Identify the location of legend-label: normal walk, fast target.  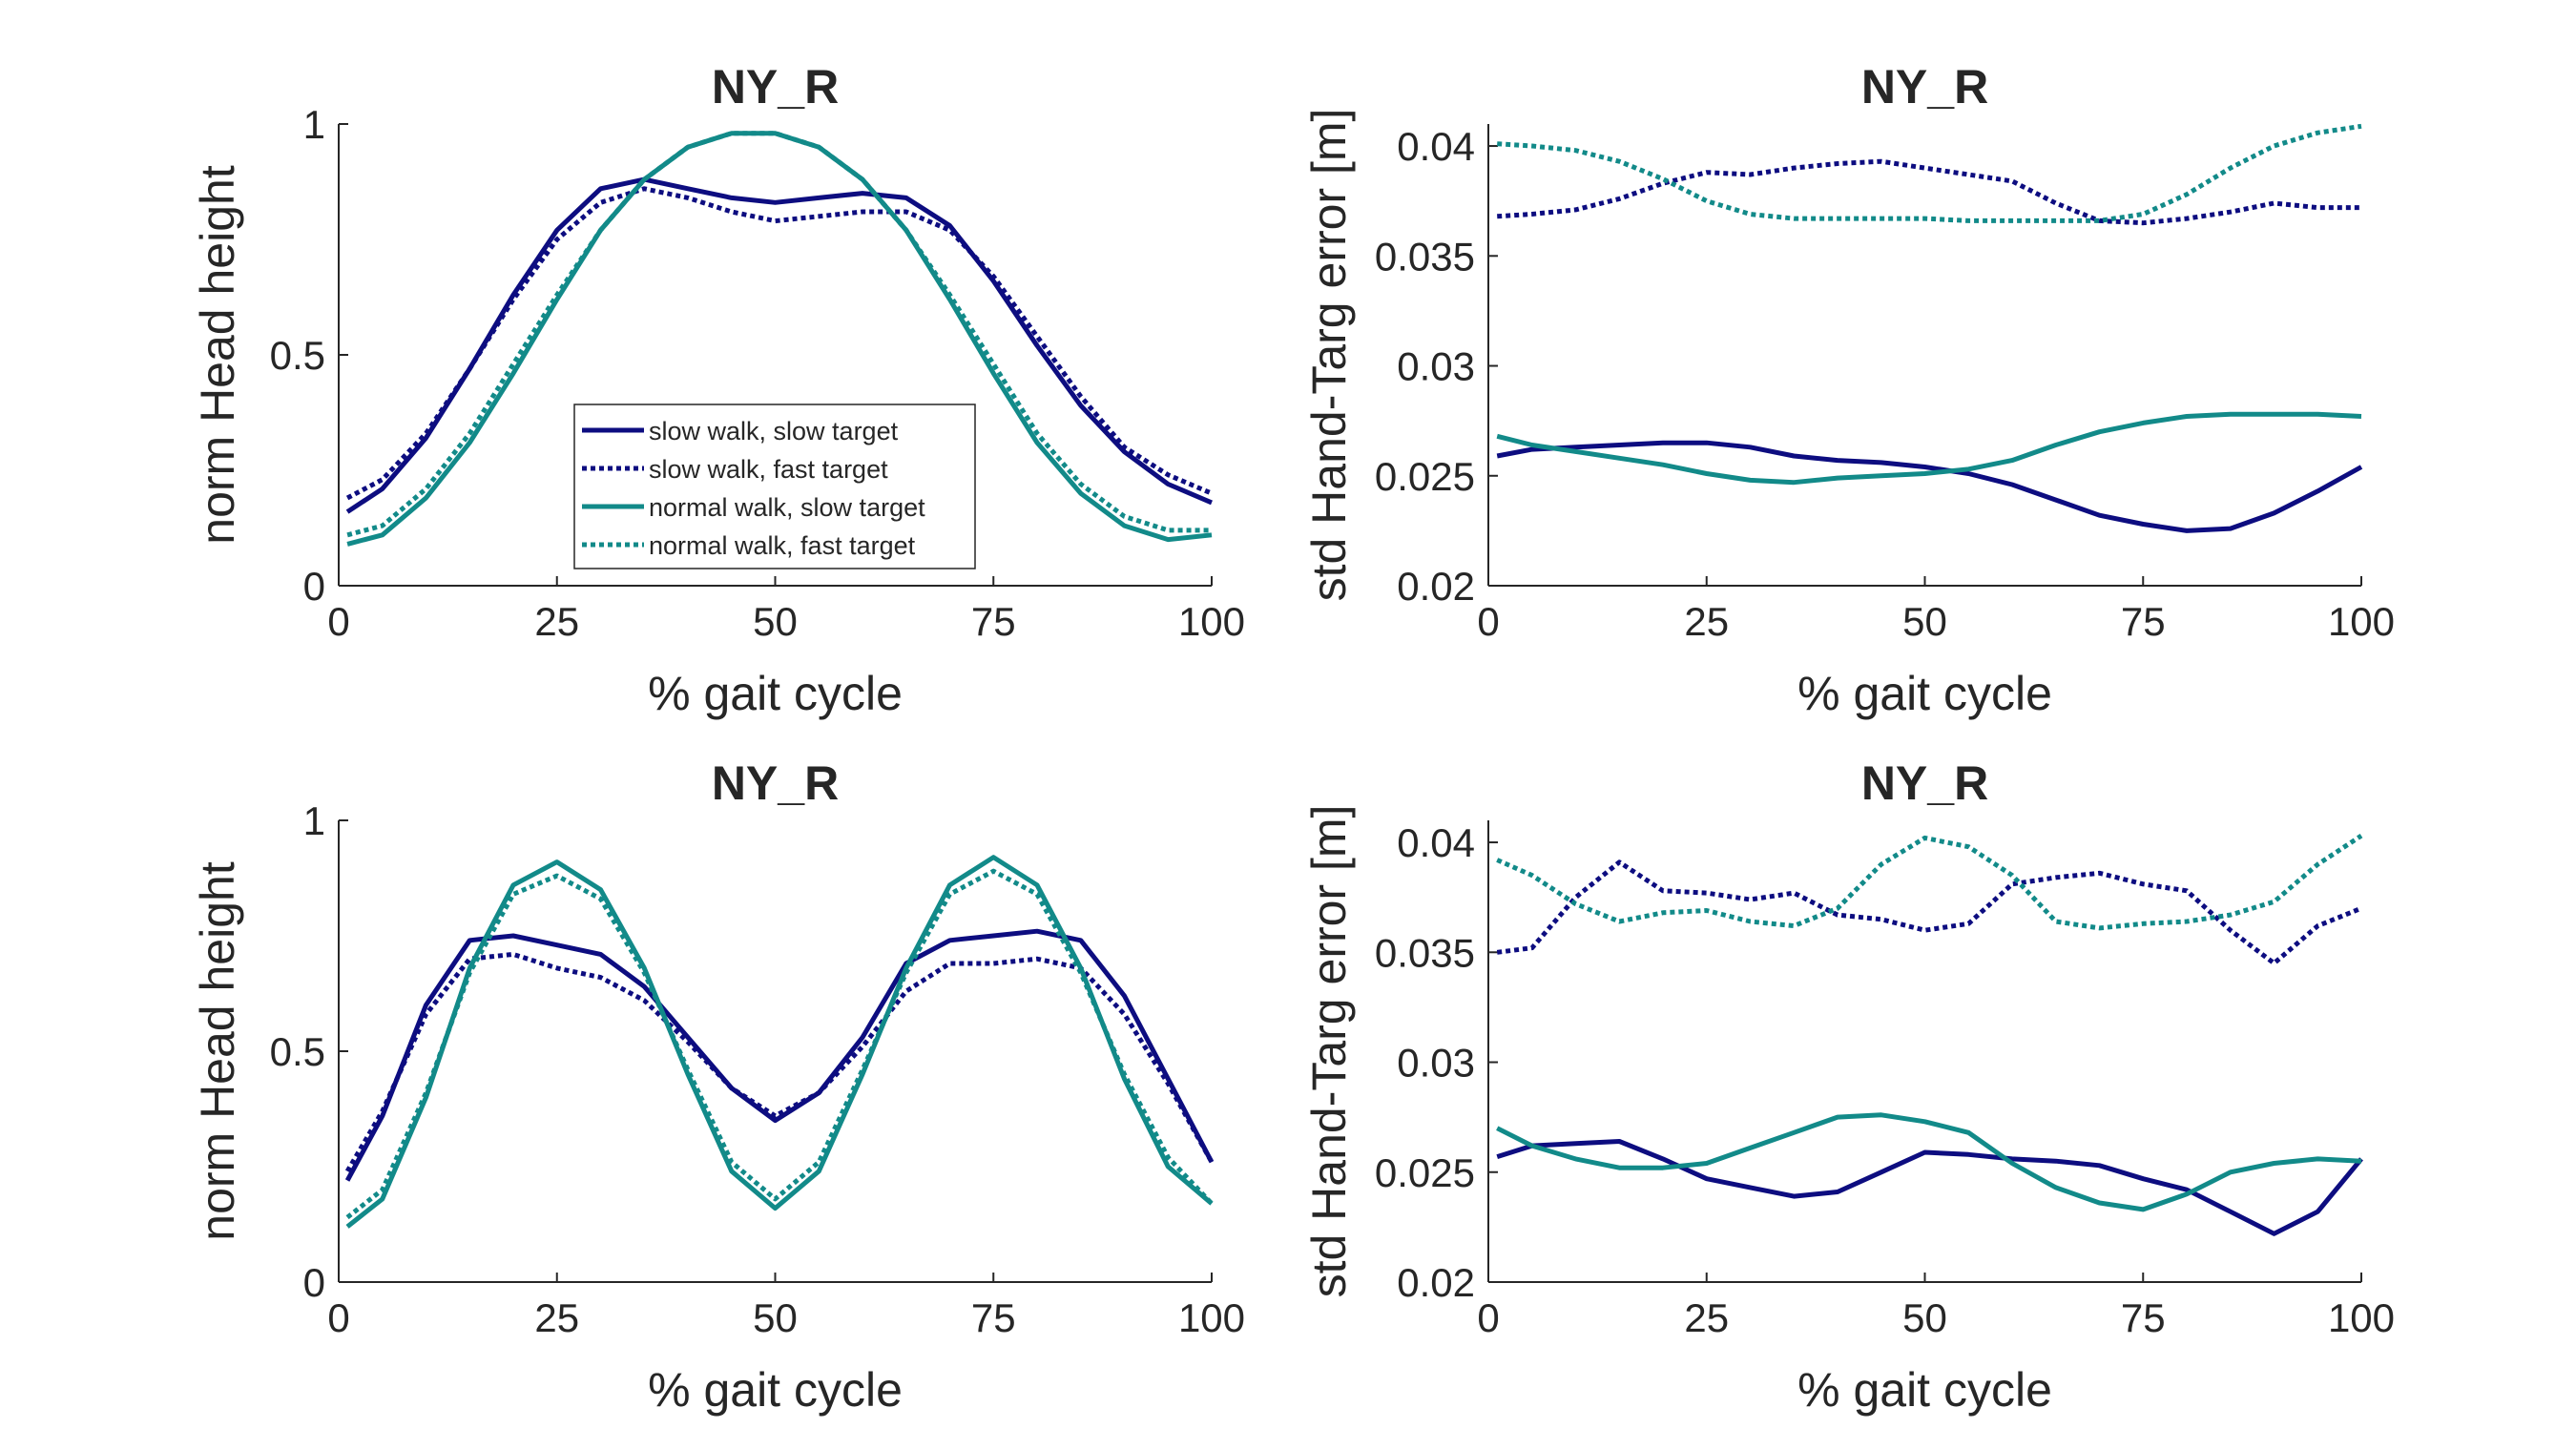
(782, 545).